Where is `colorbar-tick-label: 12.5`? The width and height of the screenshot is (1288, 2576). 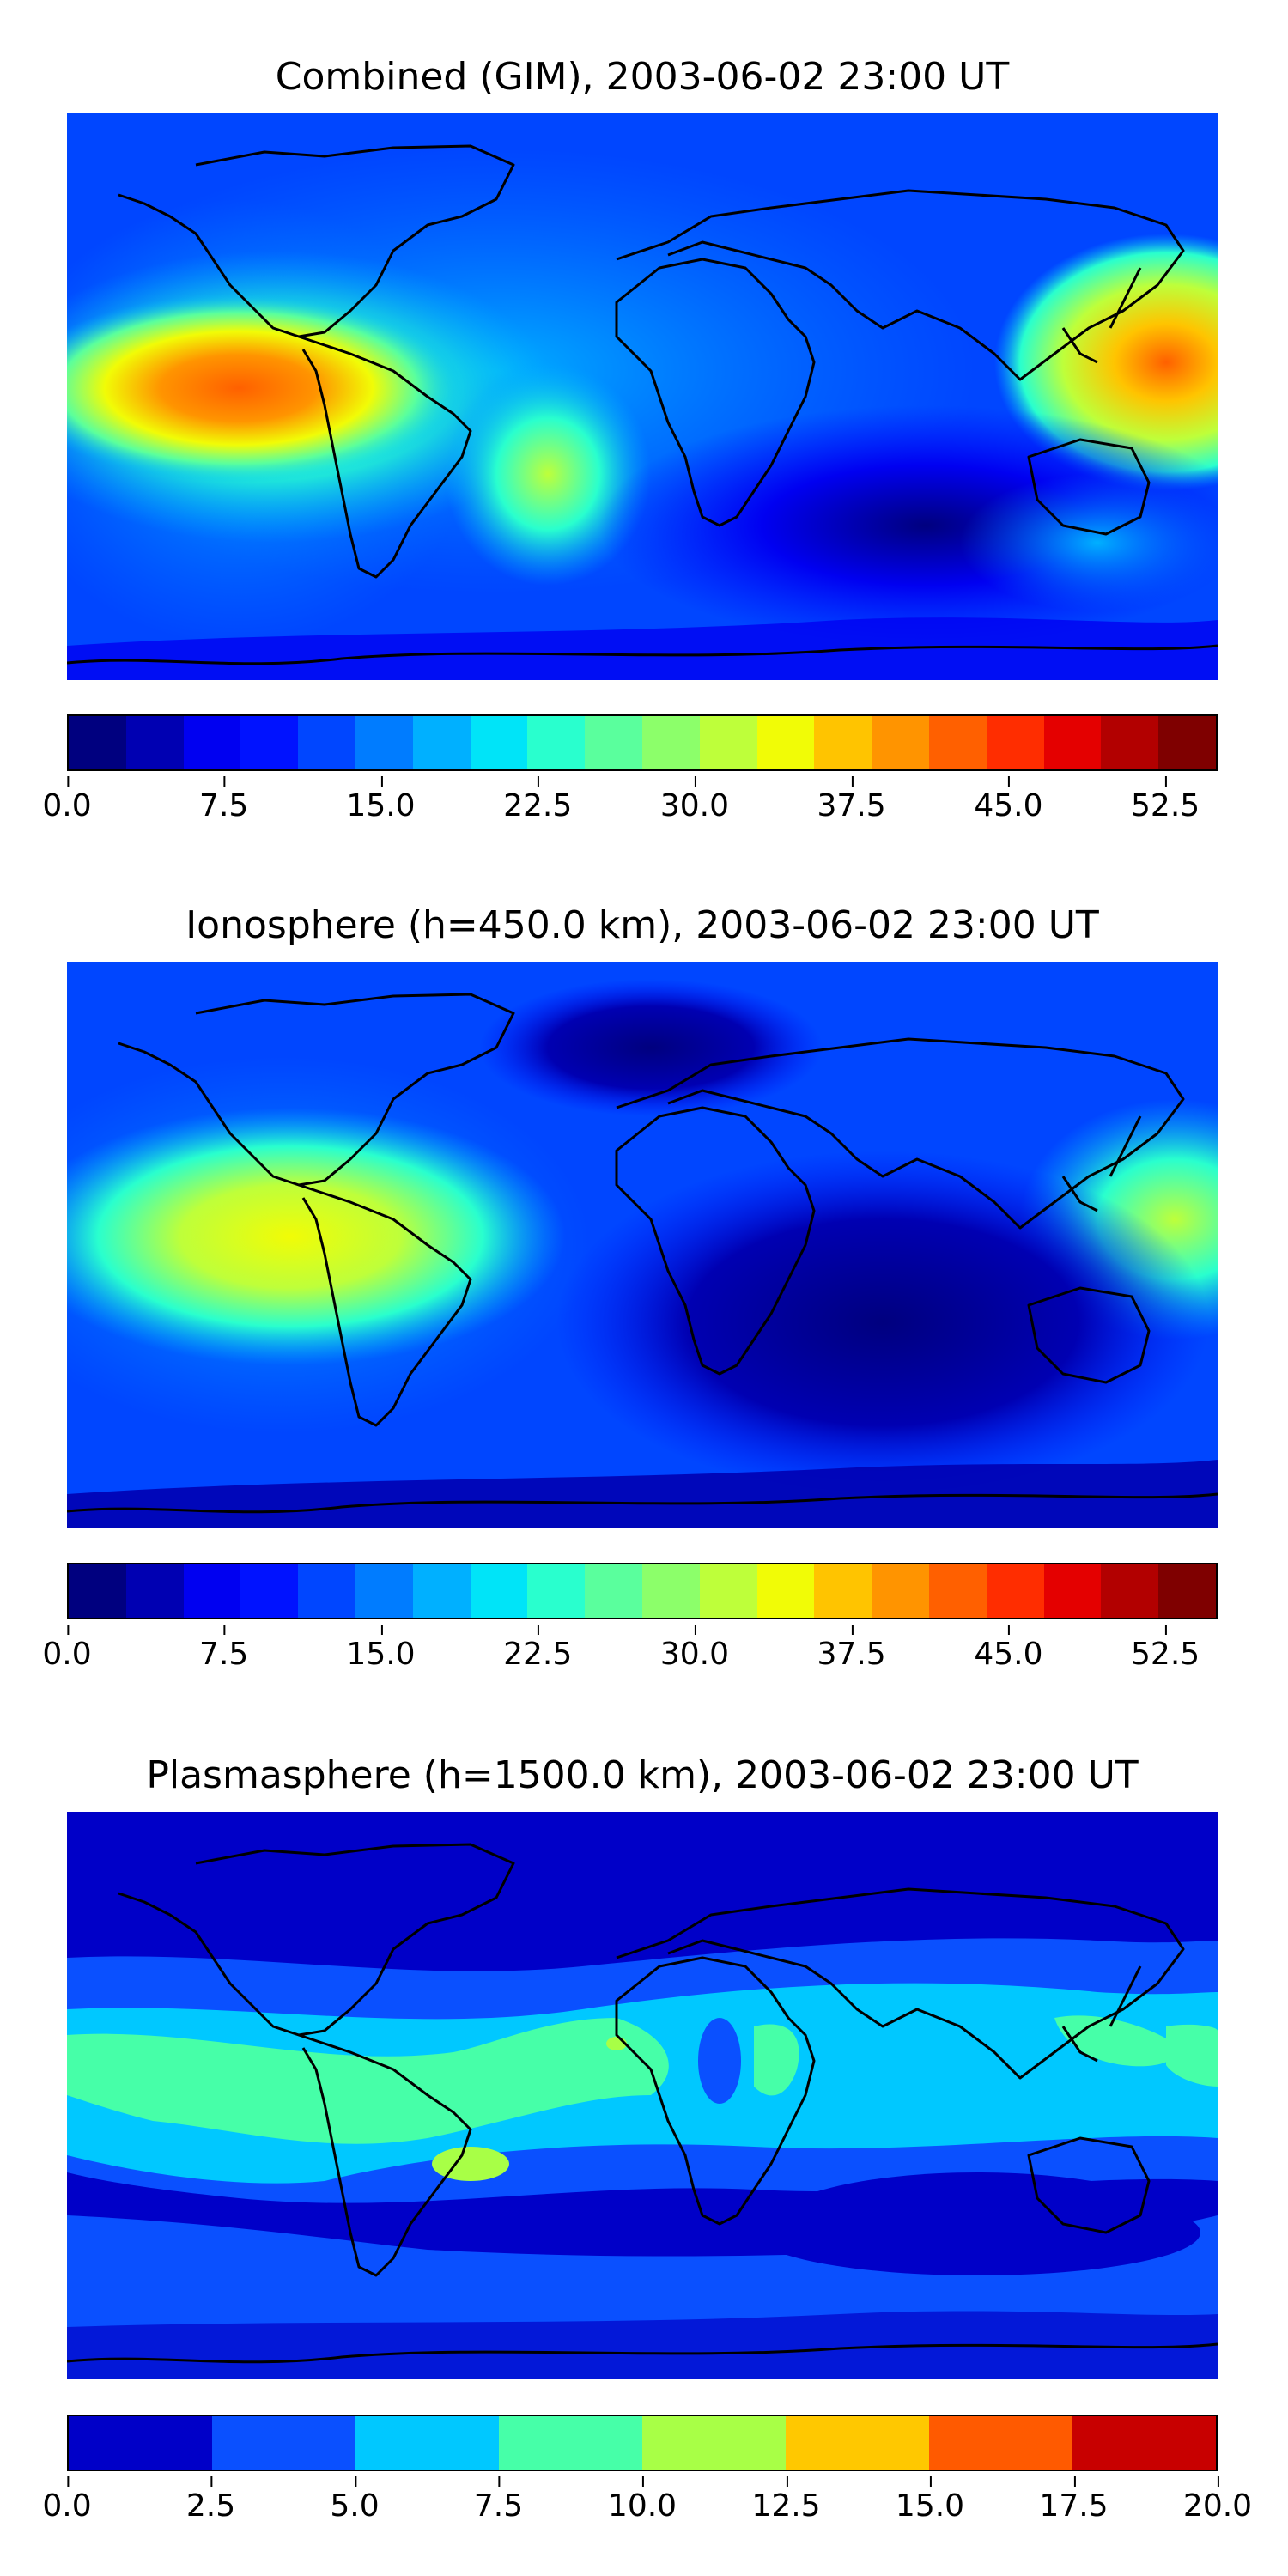 colorbar-tick-label: 12.5 is located at coordinates (786, 2500).